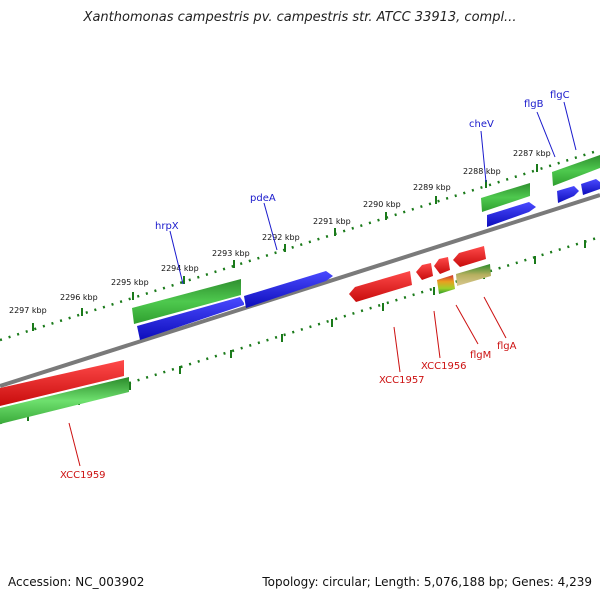 This screenshot has width=600, height=600. What do you see at coordinates (532, 153) in the screenshot?
I see `coord-2287: 2287 kbp` at bounding box center [532, 153].